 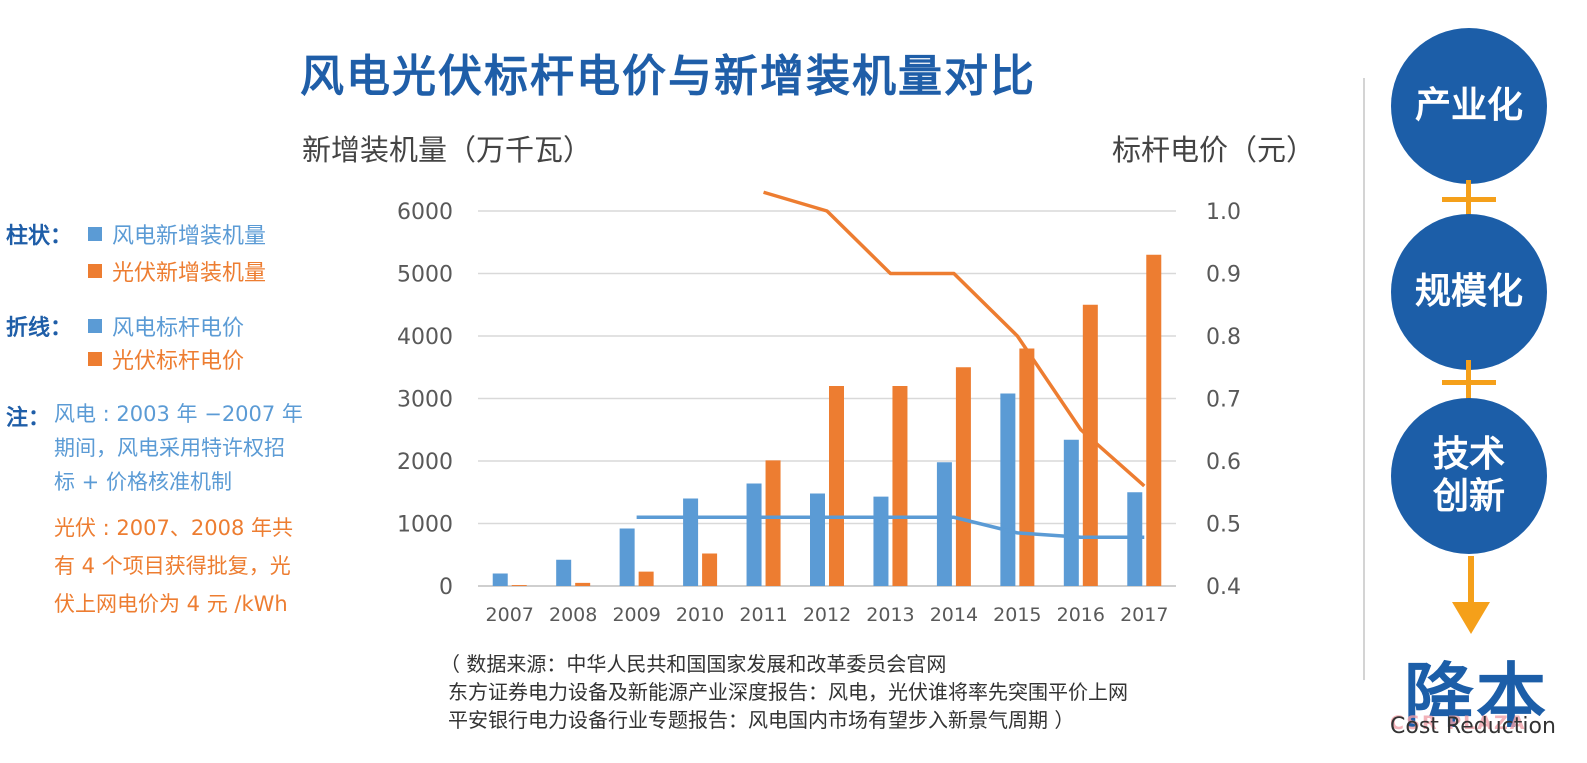 What do you see at coordinates (1471, 595) in the screenshot?
I see `arrow-down-icon` at bounding box center [1471, 595].